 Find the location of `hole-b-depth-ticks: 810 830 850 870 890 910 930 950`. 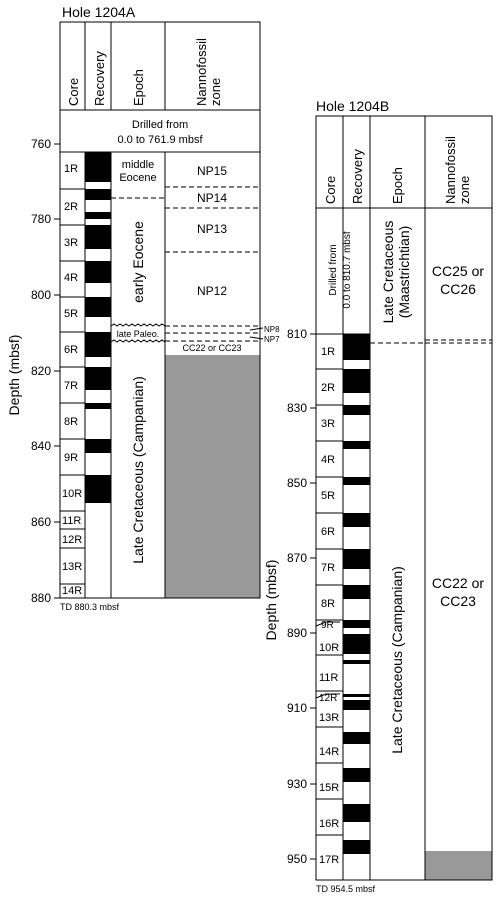

hole-b-depth-ticks: 810 830 850 870 890 910 930 950 is located at coordinates (301, 596).